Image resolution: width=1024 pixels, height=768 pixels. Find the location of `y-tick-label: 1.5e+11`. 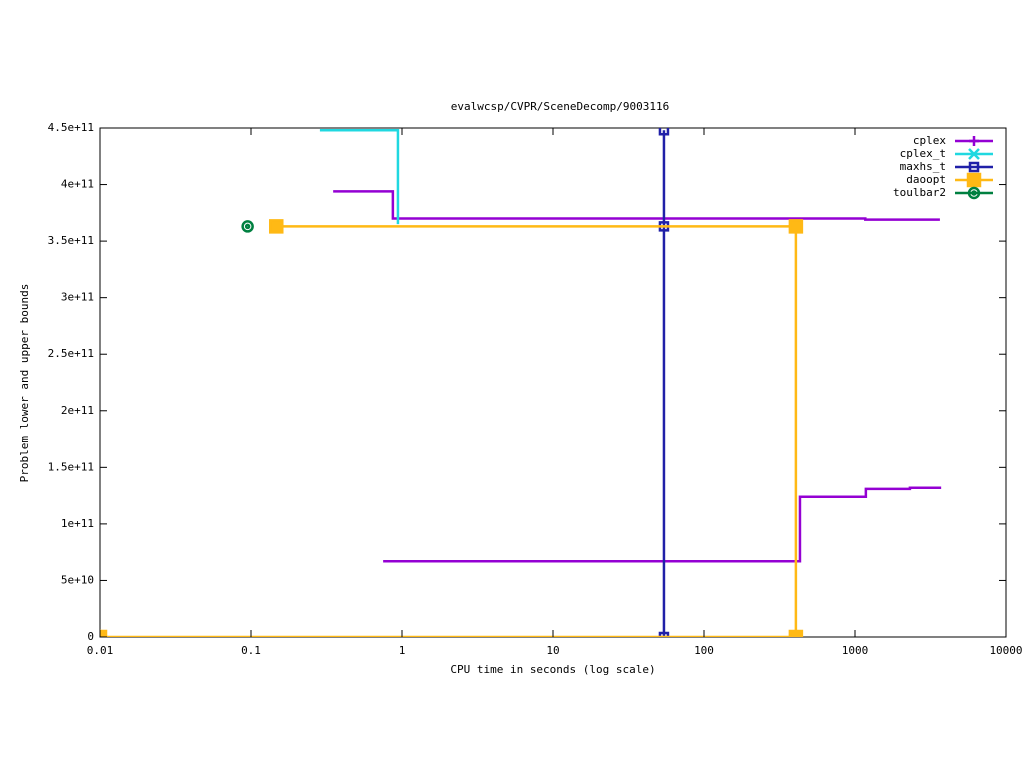

y-tick-label: 1.5e+11 is located at coordinates (71, 466).